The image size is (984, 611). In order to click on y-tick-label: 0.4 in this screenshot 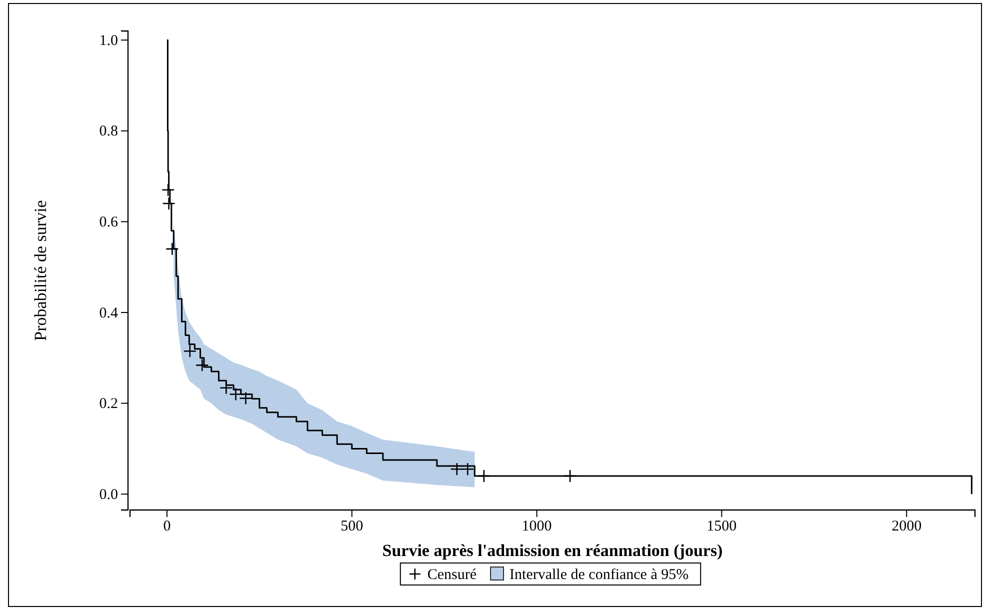, I will do `click(108, 313)`.